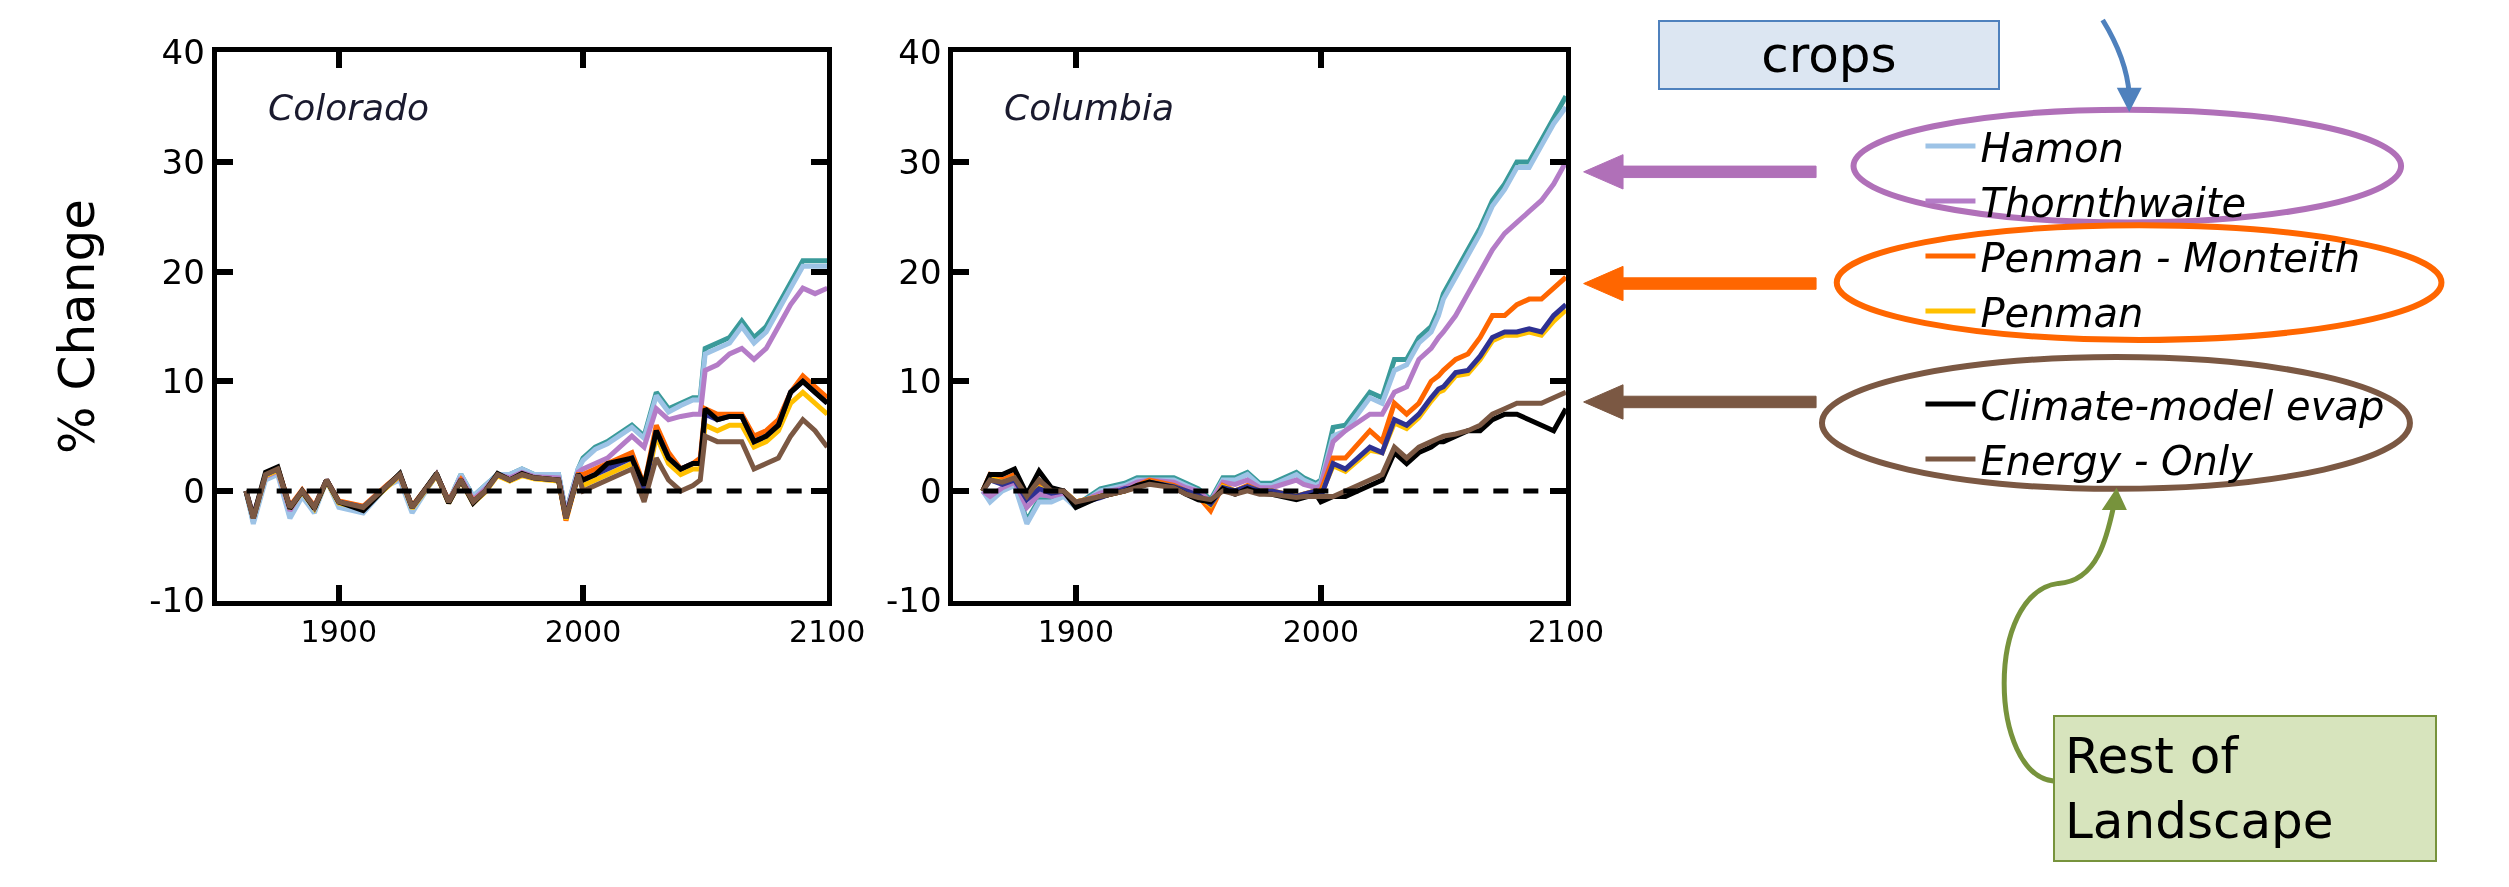  What do you see at coordinates (2182, 405) in the screenshot?
I see `legend-label: Climate-model evap` at bounding box center [2182, 405].